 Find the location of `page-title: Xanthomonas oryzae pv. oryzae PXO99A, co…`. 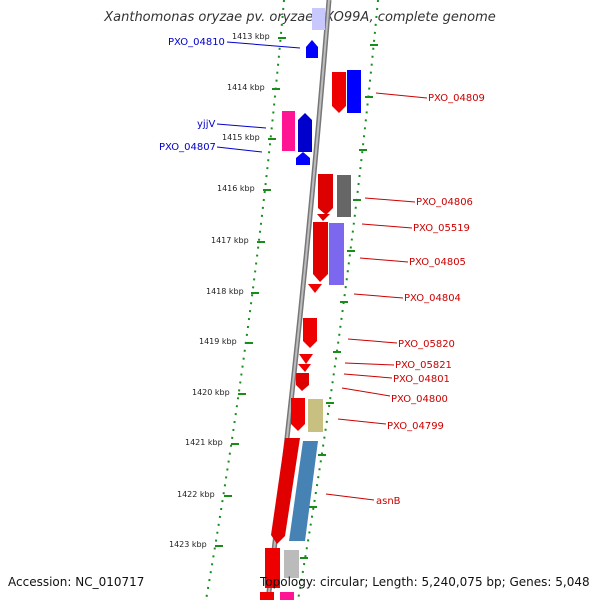

page-title: Xanthomonas oryzae pv. oryzae PXO99A, co… is located at coordinates (300, 17).